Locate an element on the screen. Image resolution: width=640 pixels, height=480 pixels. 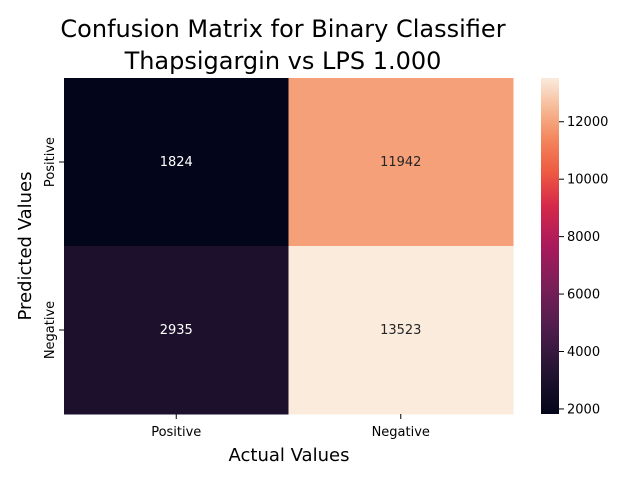
y-axis-label: Predicted Values is located at coordinates (25, 245).